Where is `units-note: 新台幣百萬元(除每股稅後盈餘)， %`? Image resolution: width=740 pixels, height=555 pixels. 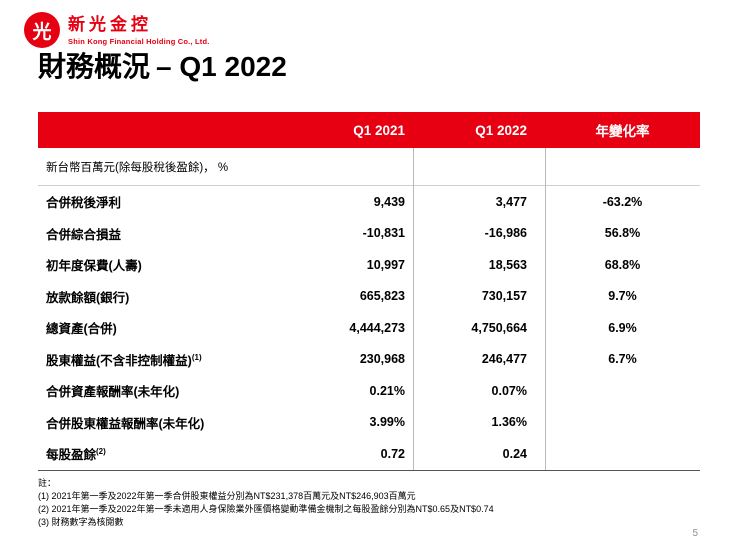
units-note: 新台幣百萬元(除每股稅後盈餘)， % is located at coordinates (369, 167).